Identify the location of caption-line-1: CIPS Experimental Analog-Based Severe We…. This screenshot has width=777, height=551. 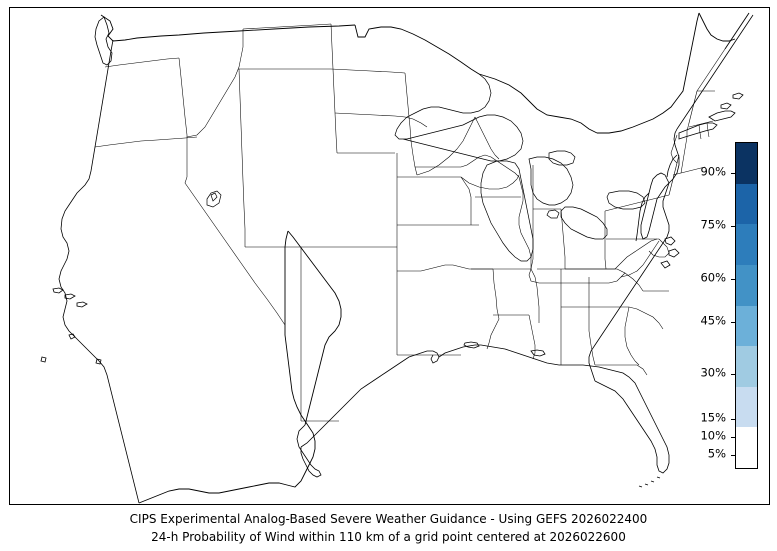
(388, 519).